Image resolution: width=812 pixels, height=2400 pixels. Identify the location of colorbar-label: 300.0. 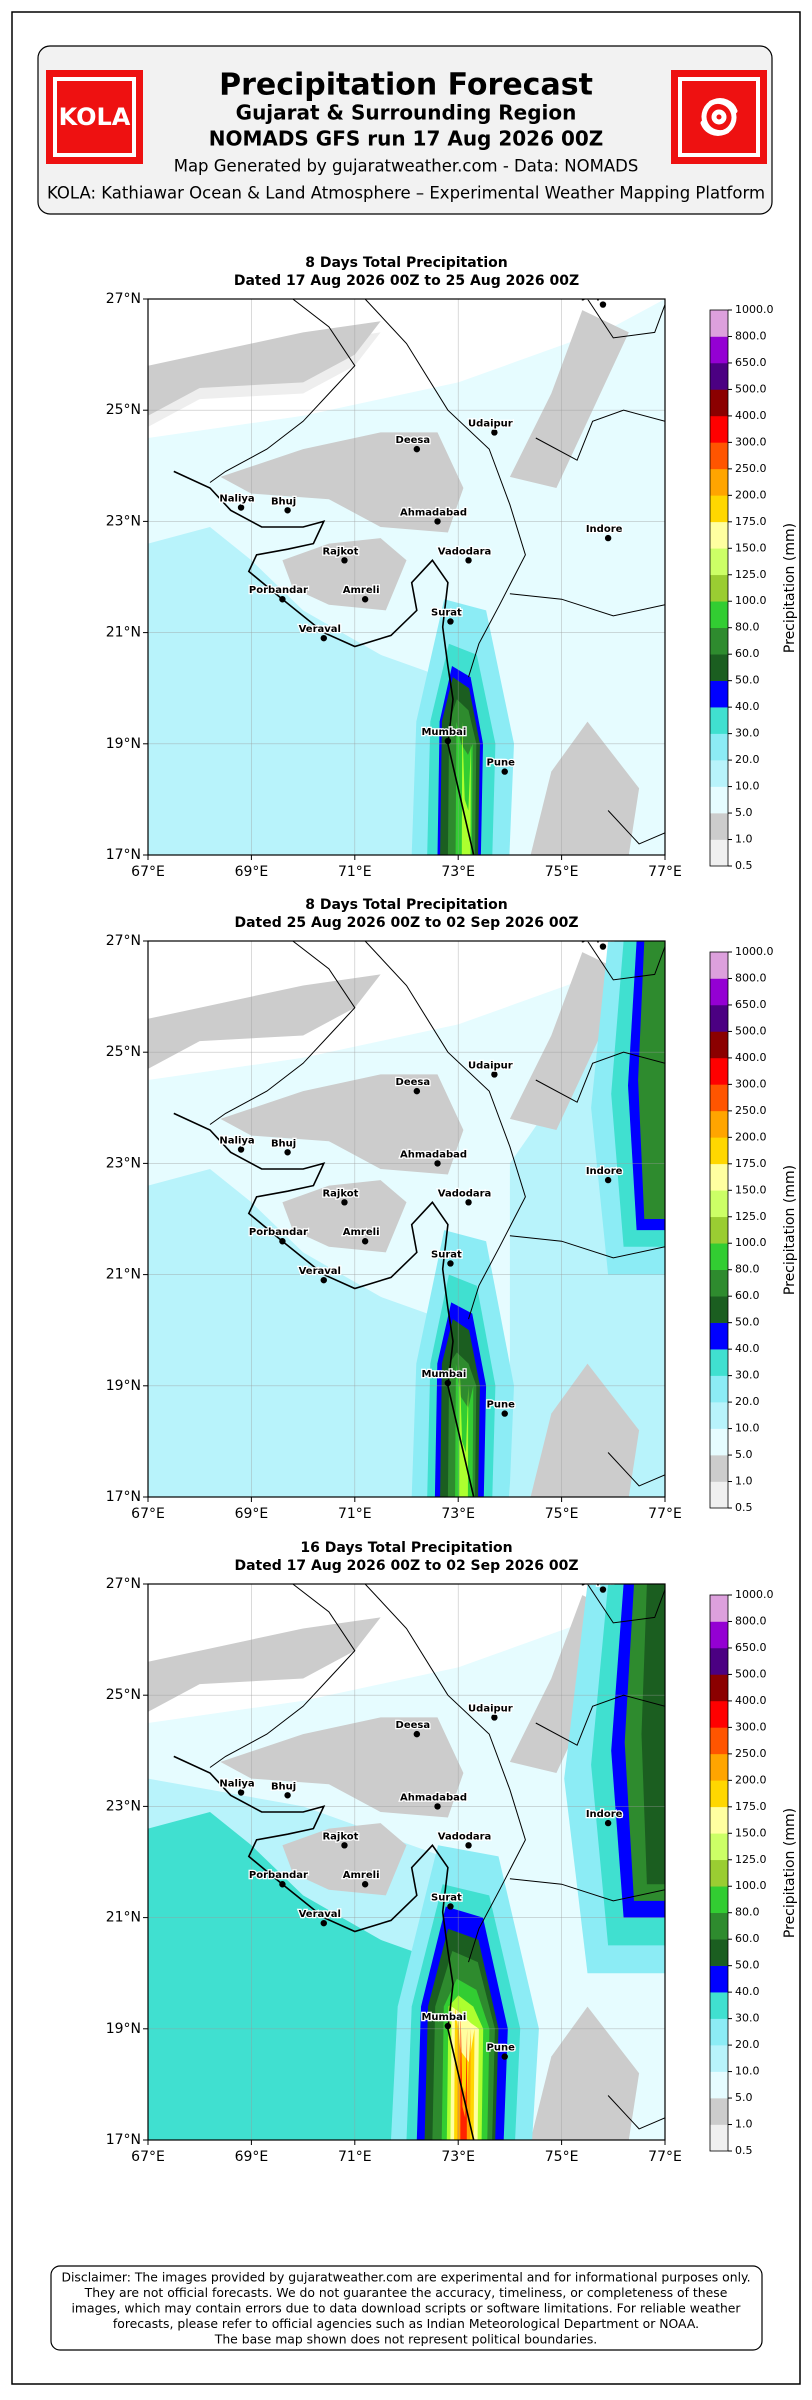
(751, 441).